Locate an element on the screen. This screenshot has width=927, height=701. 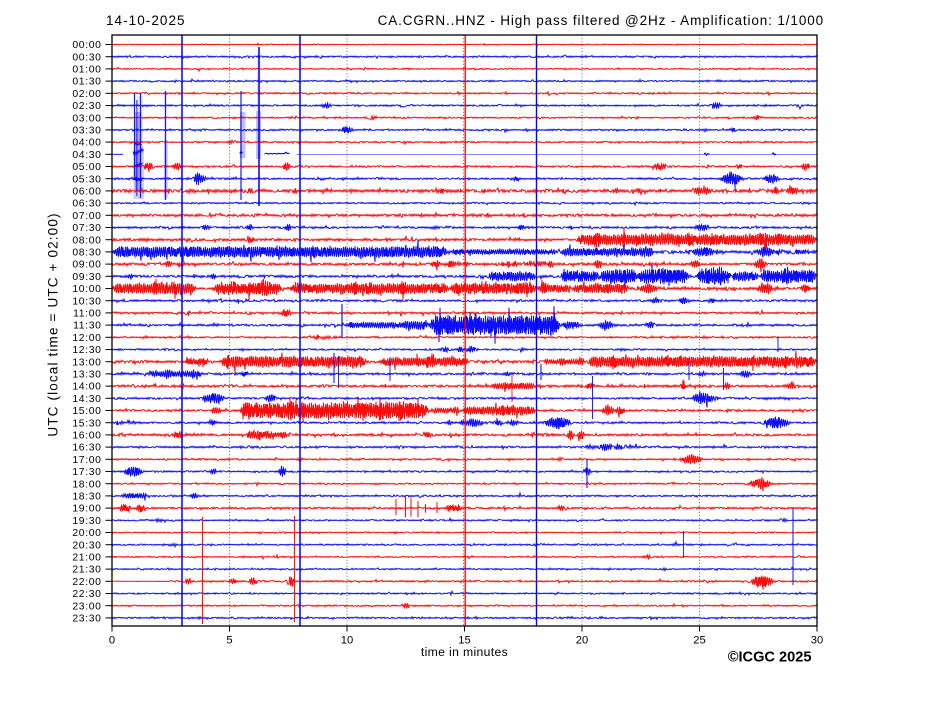
svg-text: 19:00 is located at coordinates (86, 509).